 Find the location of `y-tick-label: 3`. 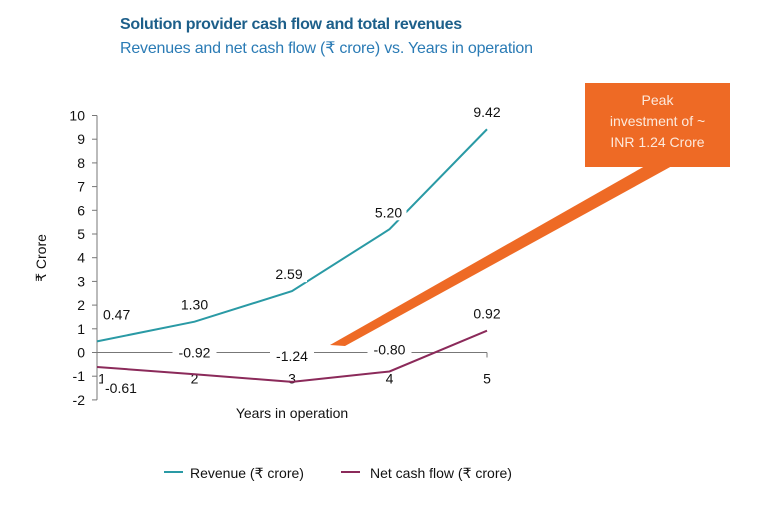

y-tick-label: 3 is located at coordinates (81, 281).